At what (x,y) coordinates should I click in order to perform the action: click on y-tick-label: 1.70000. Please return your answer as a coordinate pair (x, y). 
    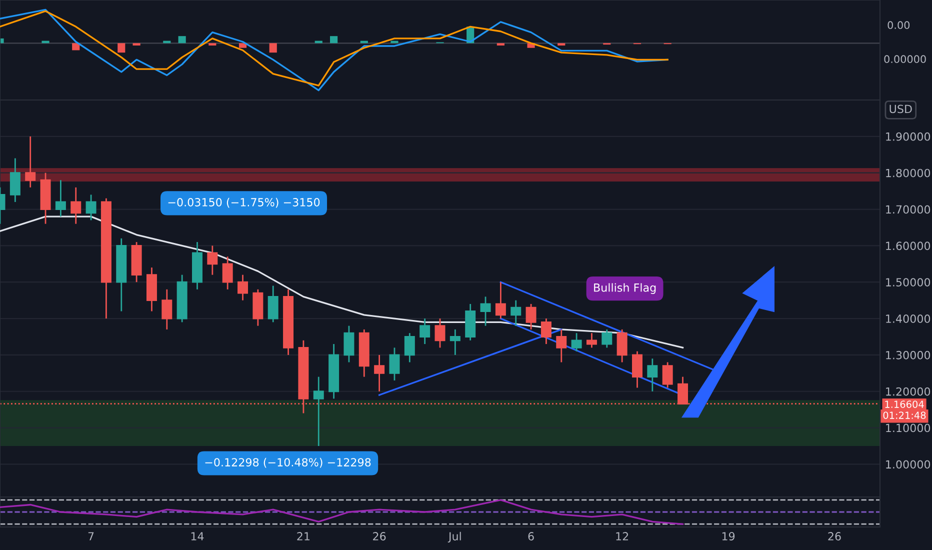
    Looking at the image, I should click on (908, 209).